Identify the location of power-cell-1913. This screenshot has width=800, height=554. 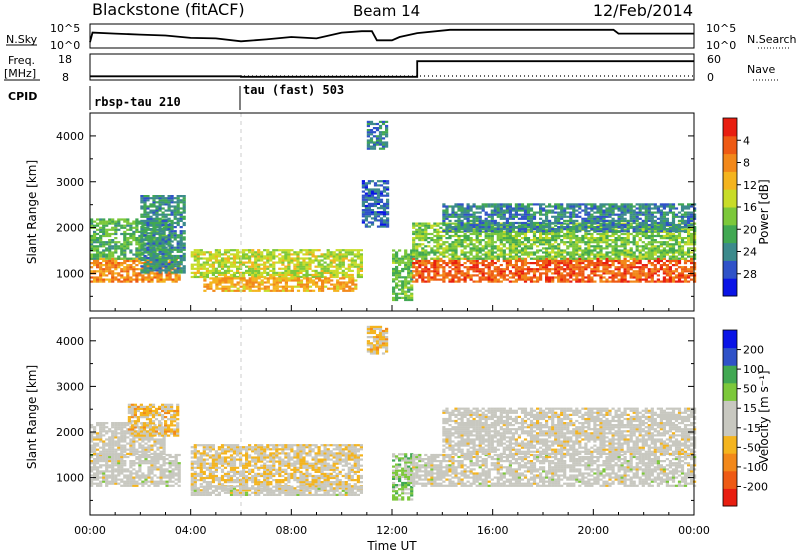
(335, 284).